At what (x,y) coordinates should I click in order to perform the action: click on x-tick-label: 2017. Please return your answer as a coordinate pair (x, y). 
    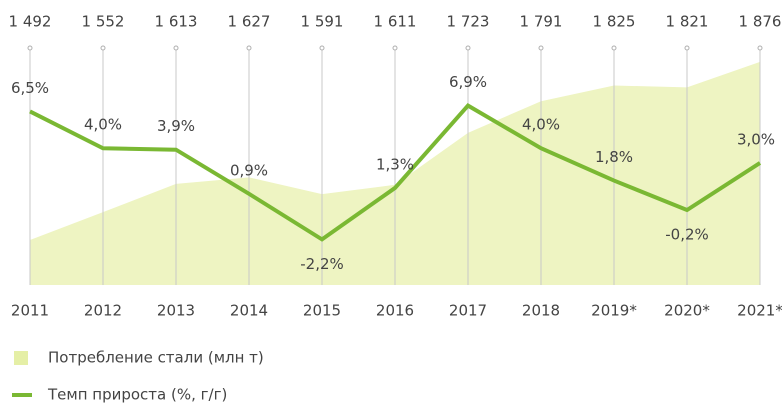
    Looking at the image, I should click on (468, 311).